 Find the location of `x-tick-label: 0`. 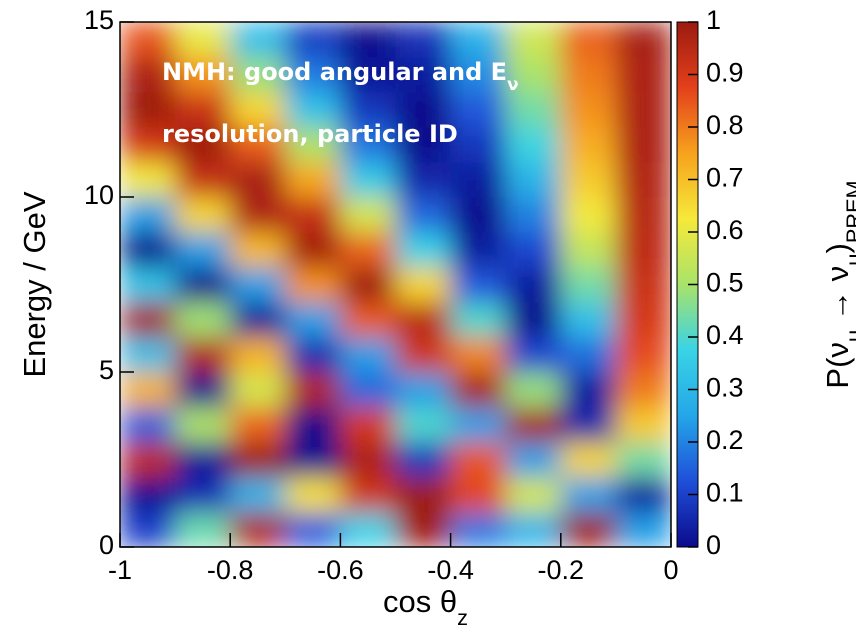

x-tick-label: 0 is located at coordinates (670, 570).